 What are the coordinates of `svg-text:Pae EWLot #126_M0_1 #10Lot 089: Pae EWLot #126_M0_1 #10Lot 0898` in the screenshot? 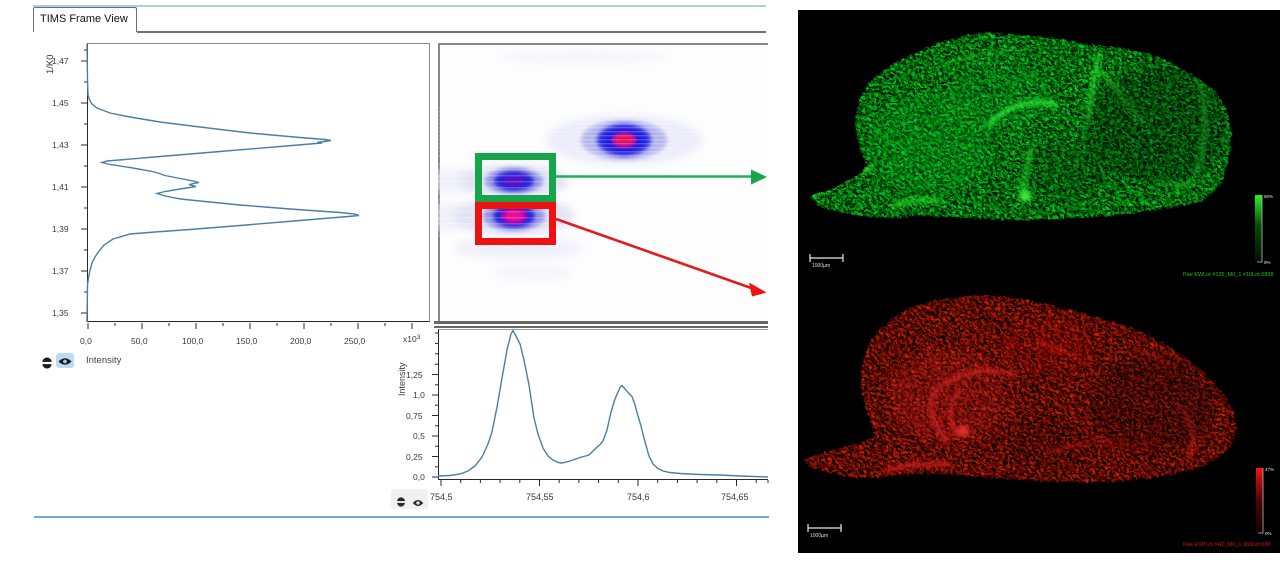 It's located at (1228, 275).